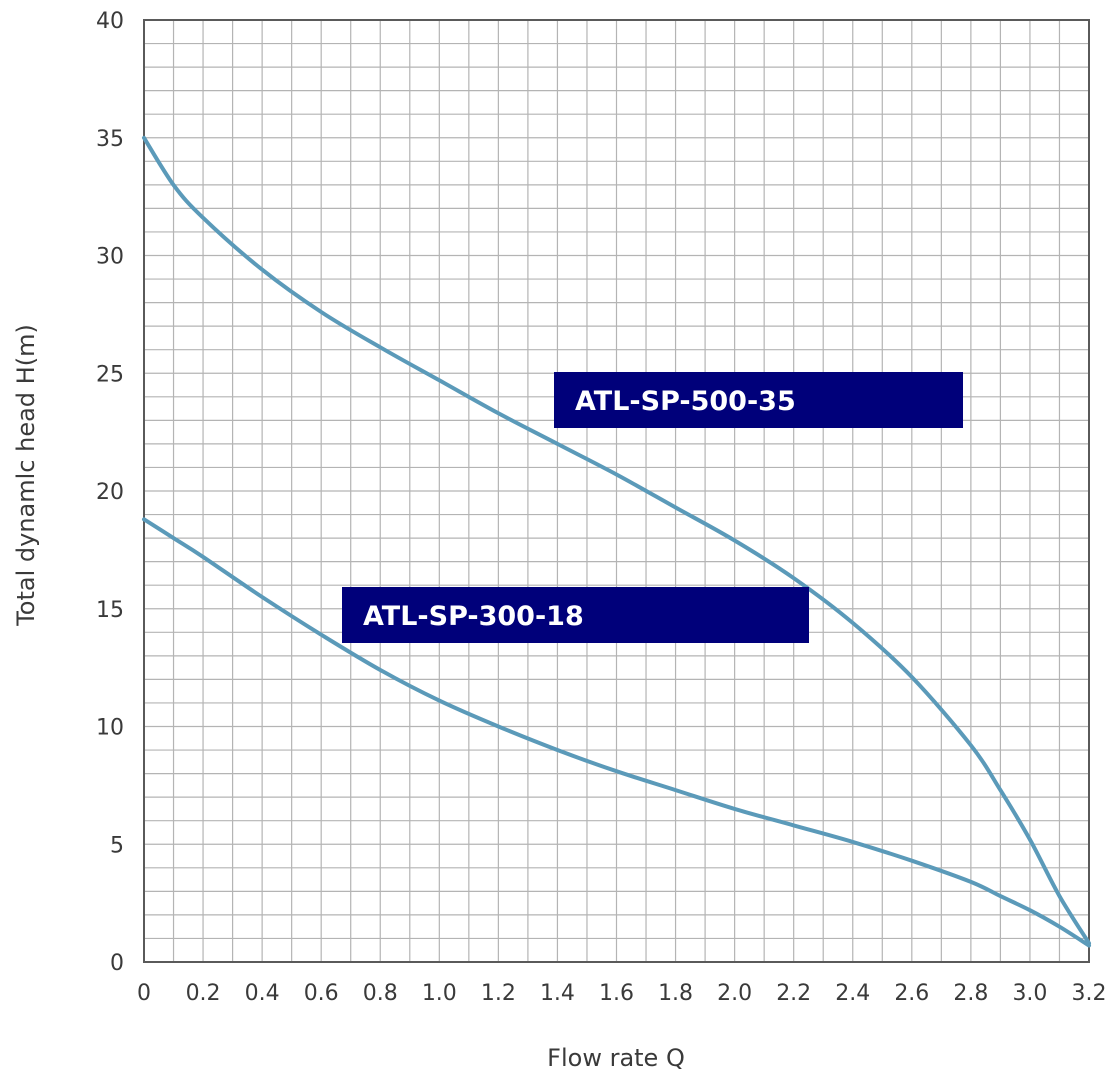 The width and height of the screenshot is (1114, 1086). What do you see at coordinates (380, 993) in the screenshot?
I see `x-tick-label: 0.8` at bounding box center [380, 993].